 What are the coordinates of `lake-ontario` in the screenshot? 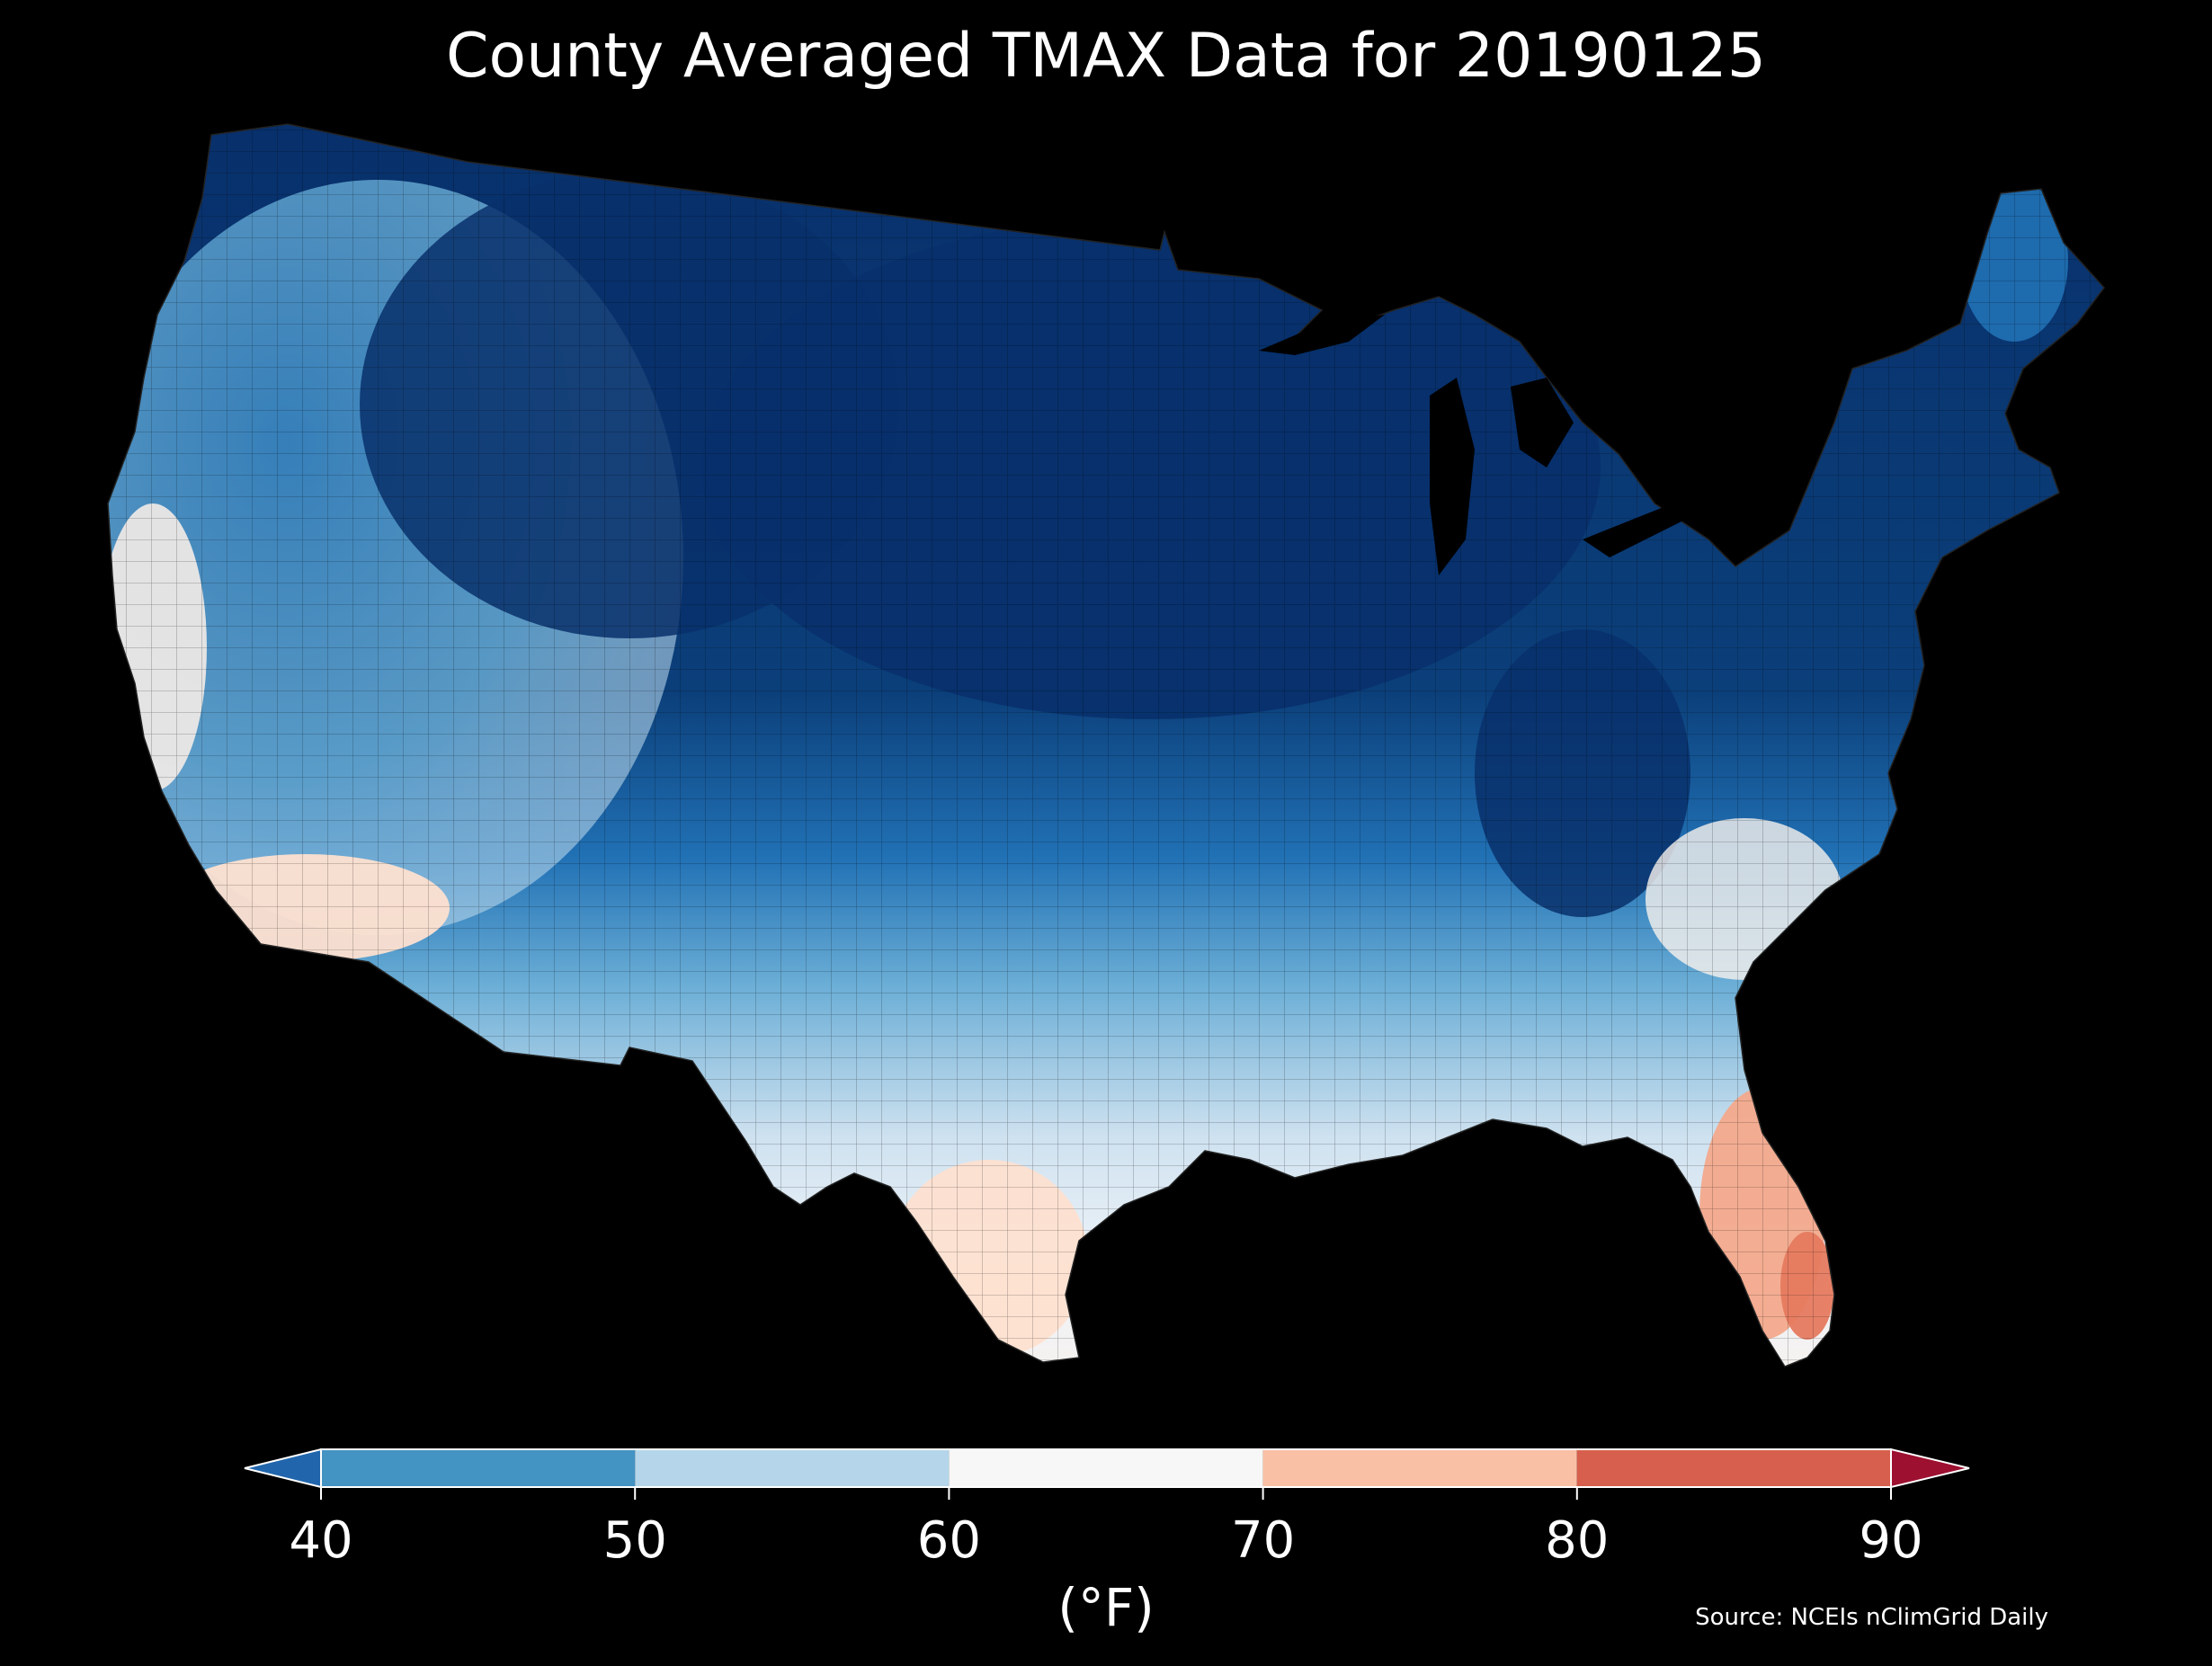 It's located at (1742, 465).